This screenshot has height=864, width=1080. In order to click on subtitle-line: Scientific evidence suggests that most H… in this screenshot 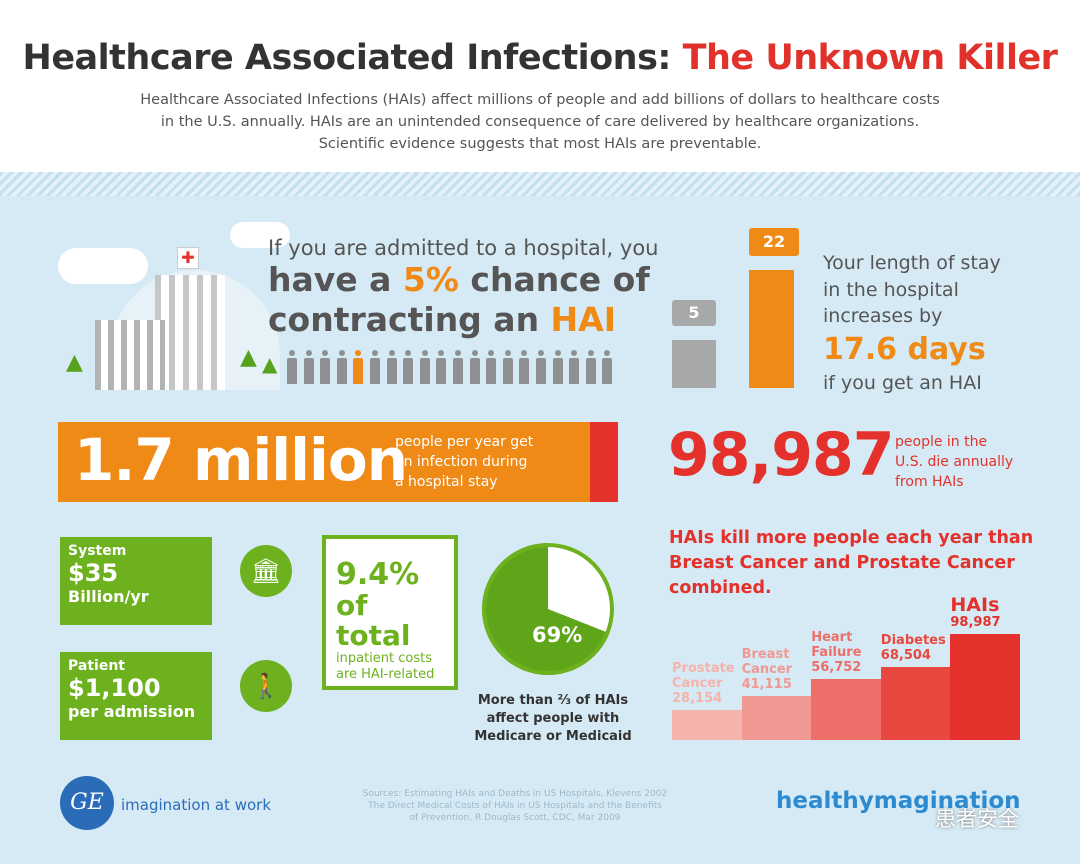, I will do `click(540, 144)`.